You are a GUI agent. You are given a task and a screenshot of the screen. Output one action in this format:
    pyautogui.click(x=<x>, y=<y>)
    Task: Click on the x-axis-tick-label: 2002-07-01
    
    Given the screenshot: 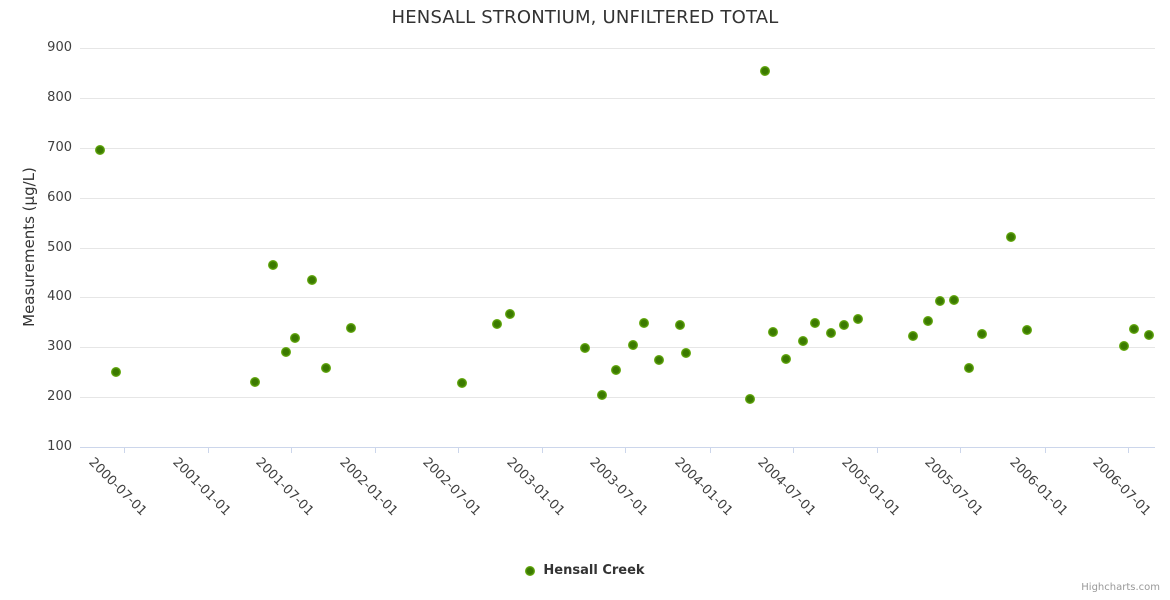 What is the action you would take?
    pyautogui.click(x=451, y=487)
    